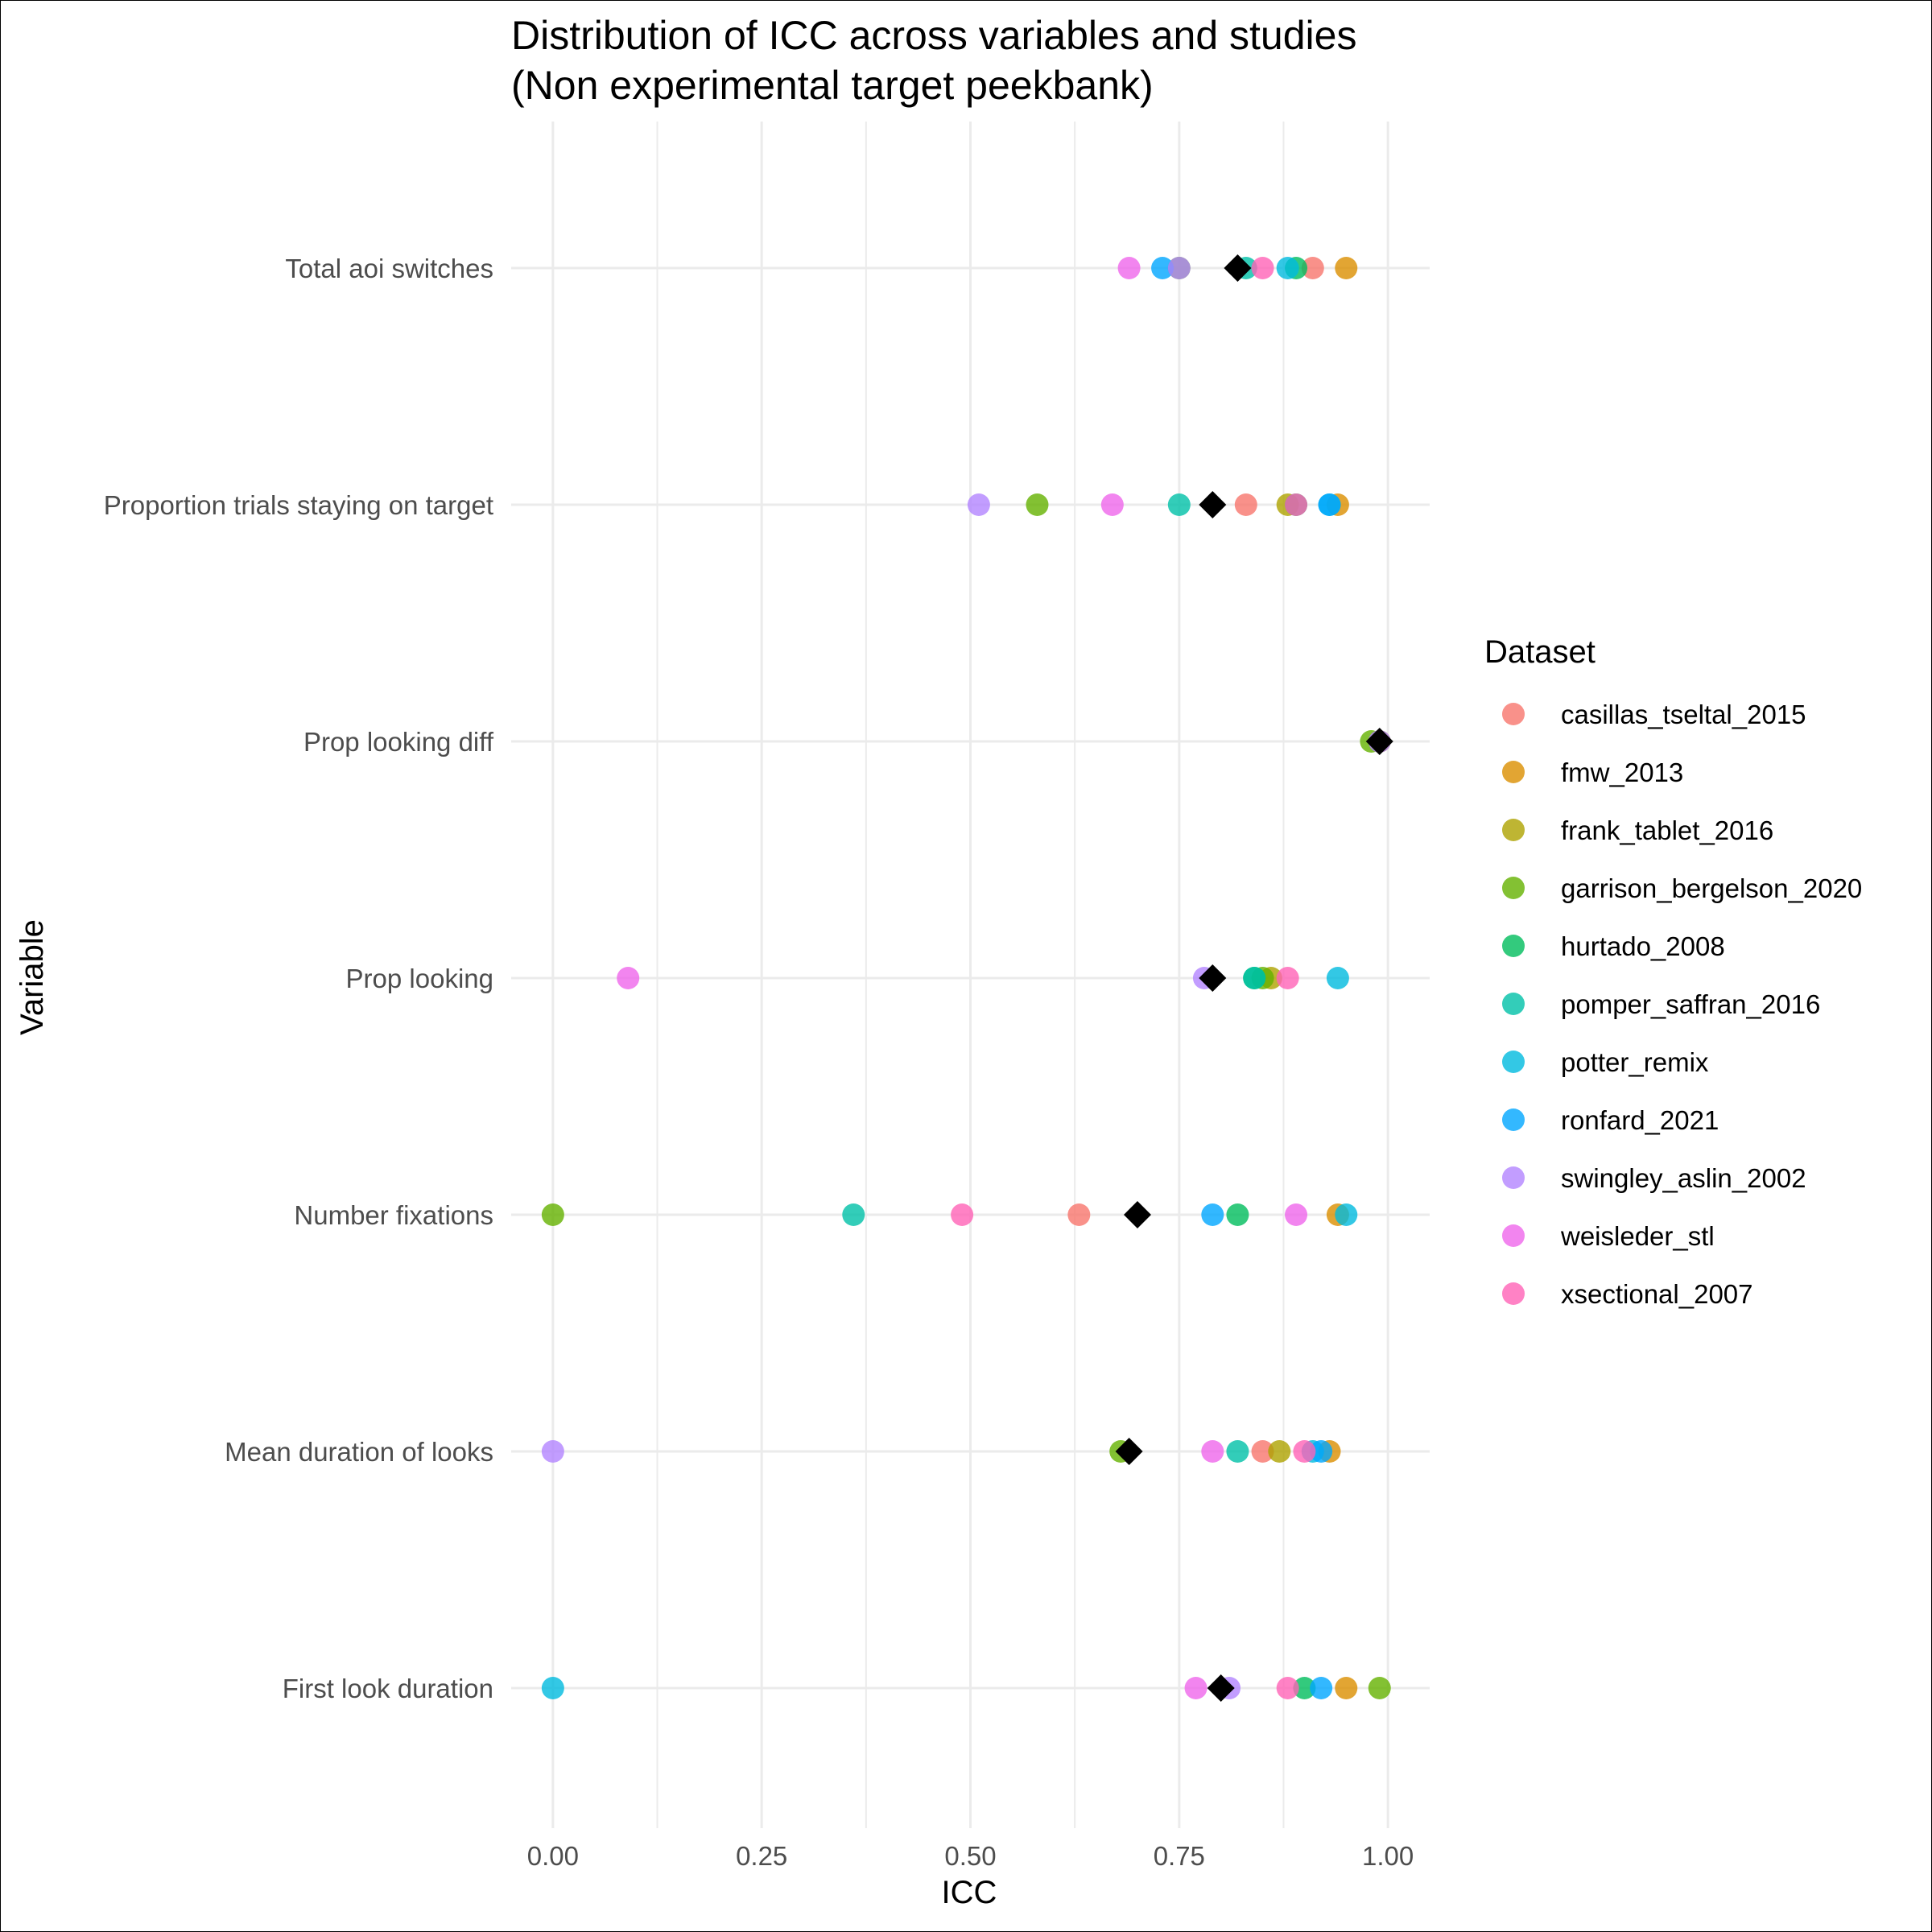  Describe the element at coordinates (1513, 714) in the screenshot. I see `legend-key-casillas_tseltal_2015` at that location.